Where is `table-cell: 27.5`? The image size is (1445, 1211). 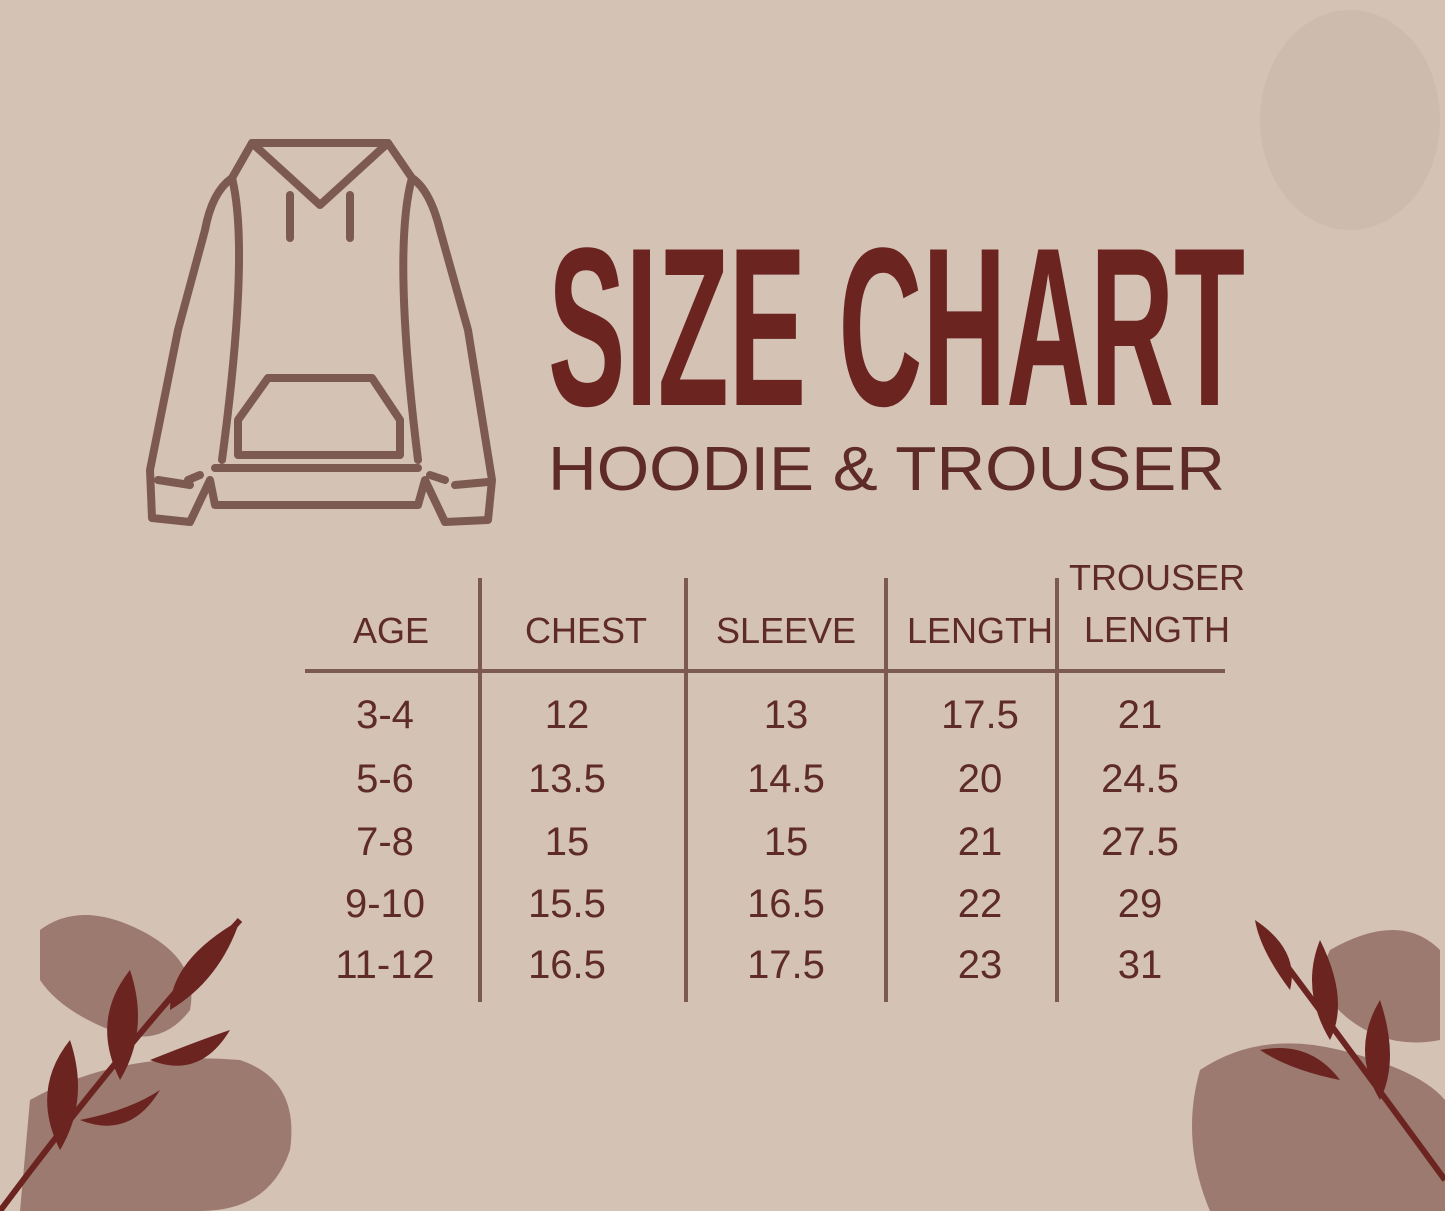
table-cell: 27.5 is located at coordinates (1140, 842).